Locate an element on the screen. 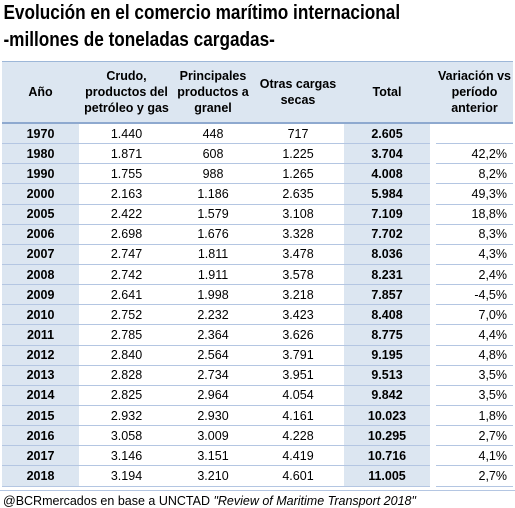 The image size is (515, 508). variacion-cell: 4,1% is located at coordinates (474, 456).